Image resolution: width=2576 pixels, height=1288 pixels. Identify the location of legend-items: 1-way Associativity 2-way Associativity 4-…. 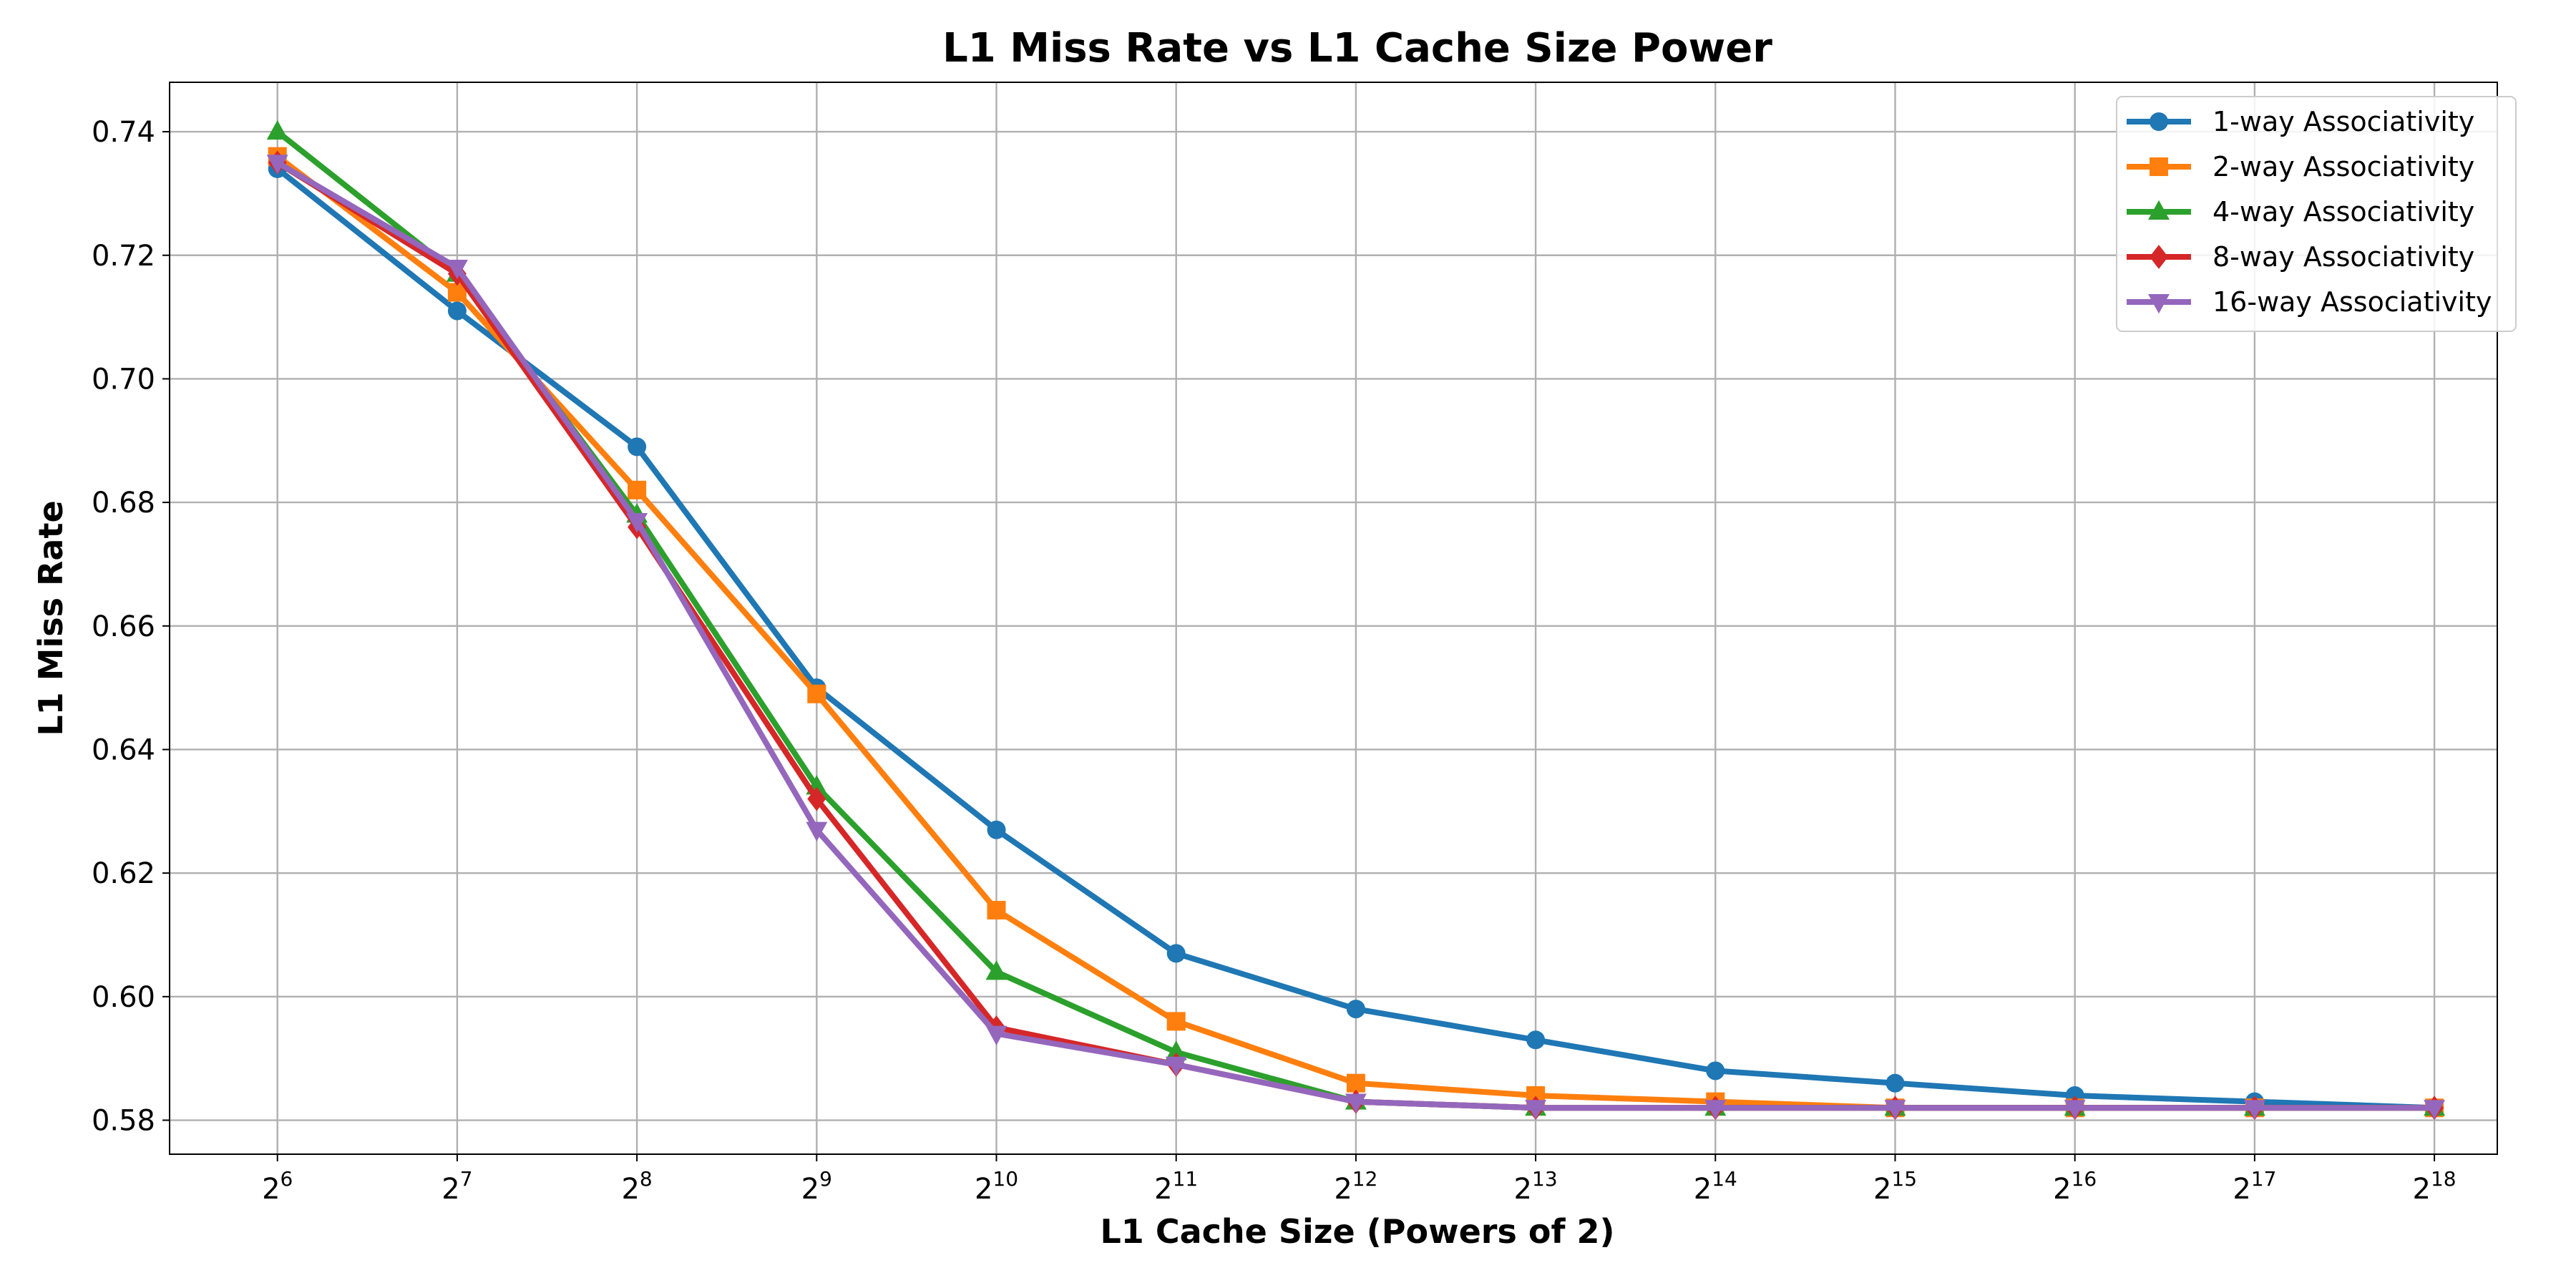
(2309, 212).